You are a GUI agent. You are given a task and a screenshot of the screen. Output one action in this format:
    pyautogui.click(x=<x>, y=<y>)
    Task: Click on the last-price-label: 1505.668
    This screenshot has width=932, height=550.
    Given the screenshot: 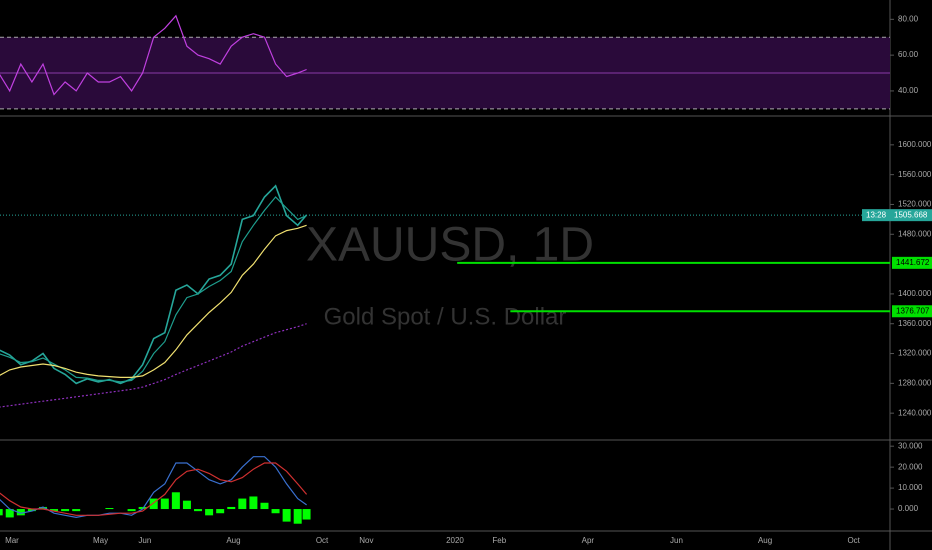 What is the action you would take?
    pyautogui.click(x=911, y=214)
    